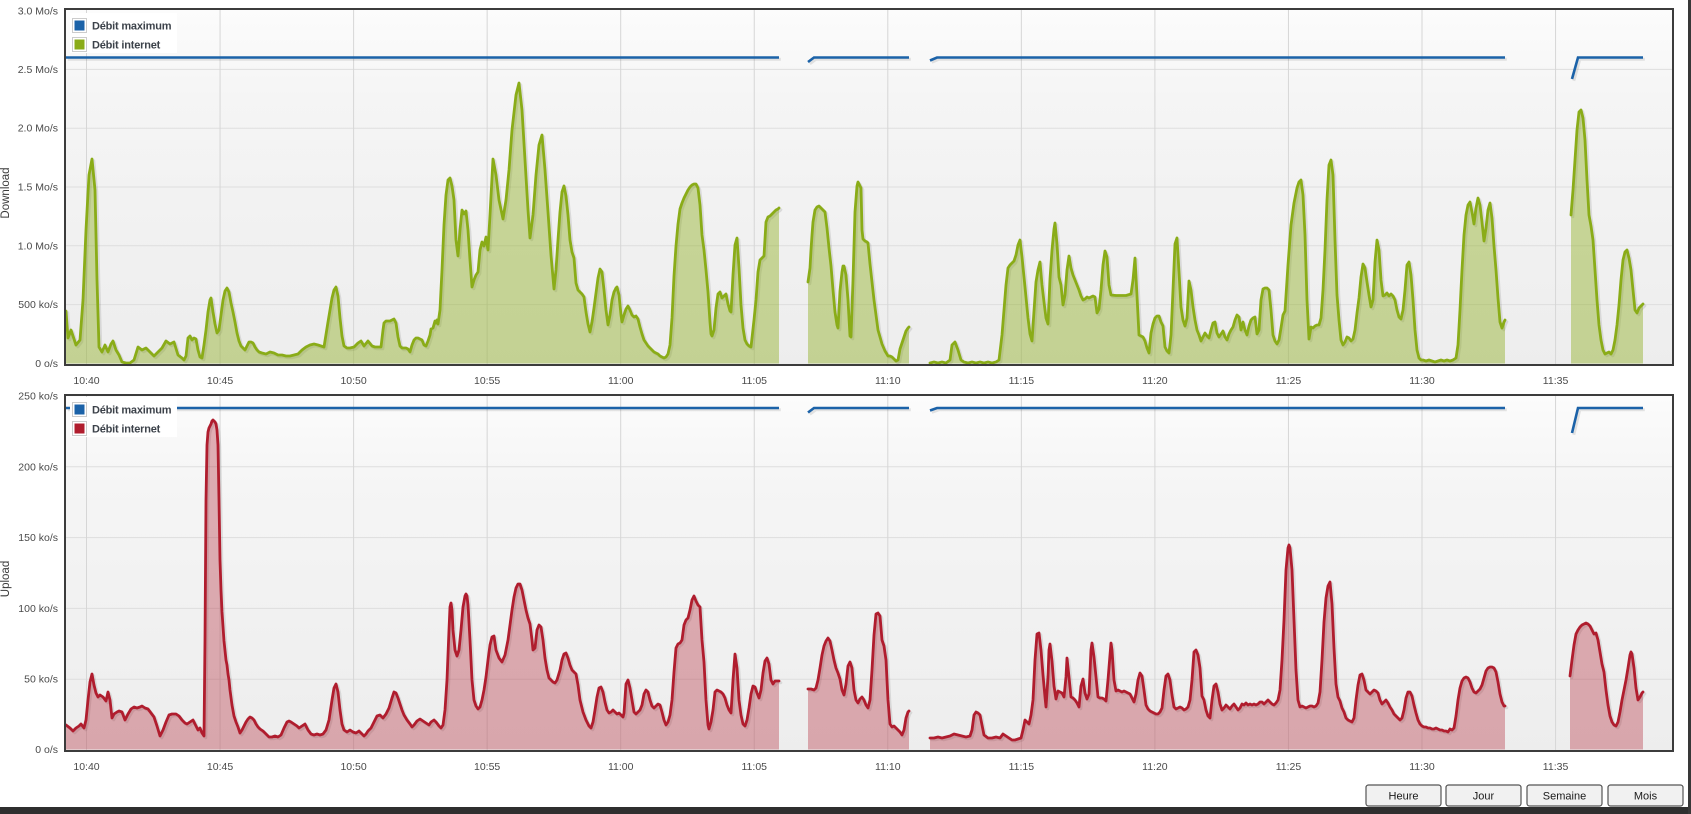 Image resolution: width=1691 pixels, height=814 pixels. Describe the element at coordinates (6, 579) in the screenshot. I see `svg-text: Upload` at that location.